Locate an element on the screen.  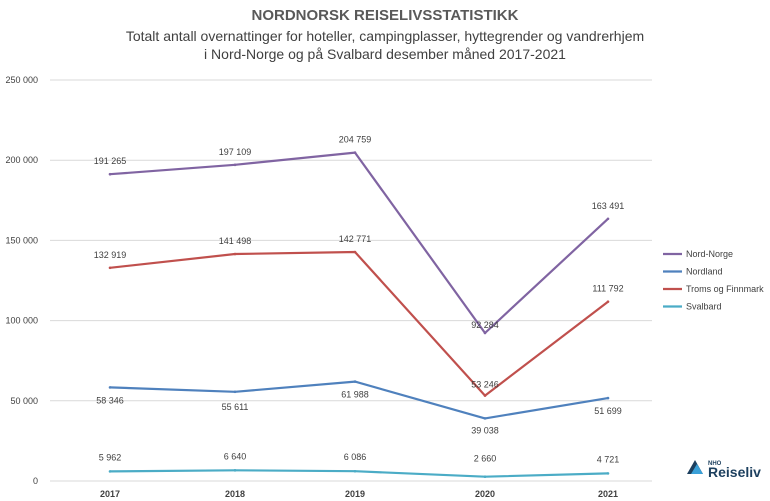
x-tick-label: 2018 is located at coordinates (235, 494).